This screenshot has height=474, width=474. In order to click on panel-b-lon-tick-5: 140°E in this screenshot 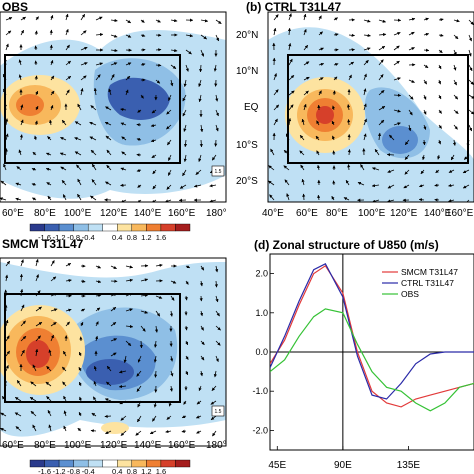, I will do `click(438, 213)`.